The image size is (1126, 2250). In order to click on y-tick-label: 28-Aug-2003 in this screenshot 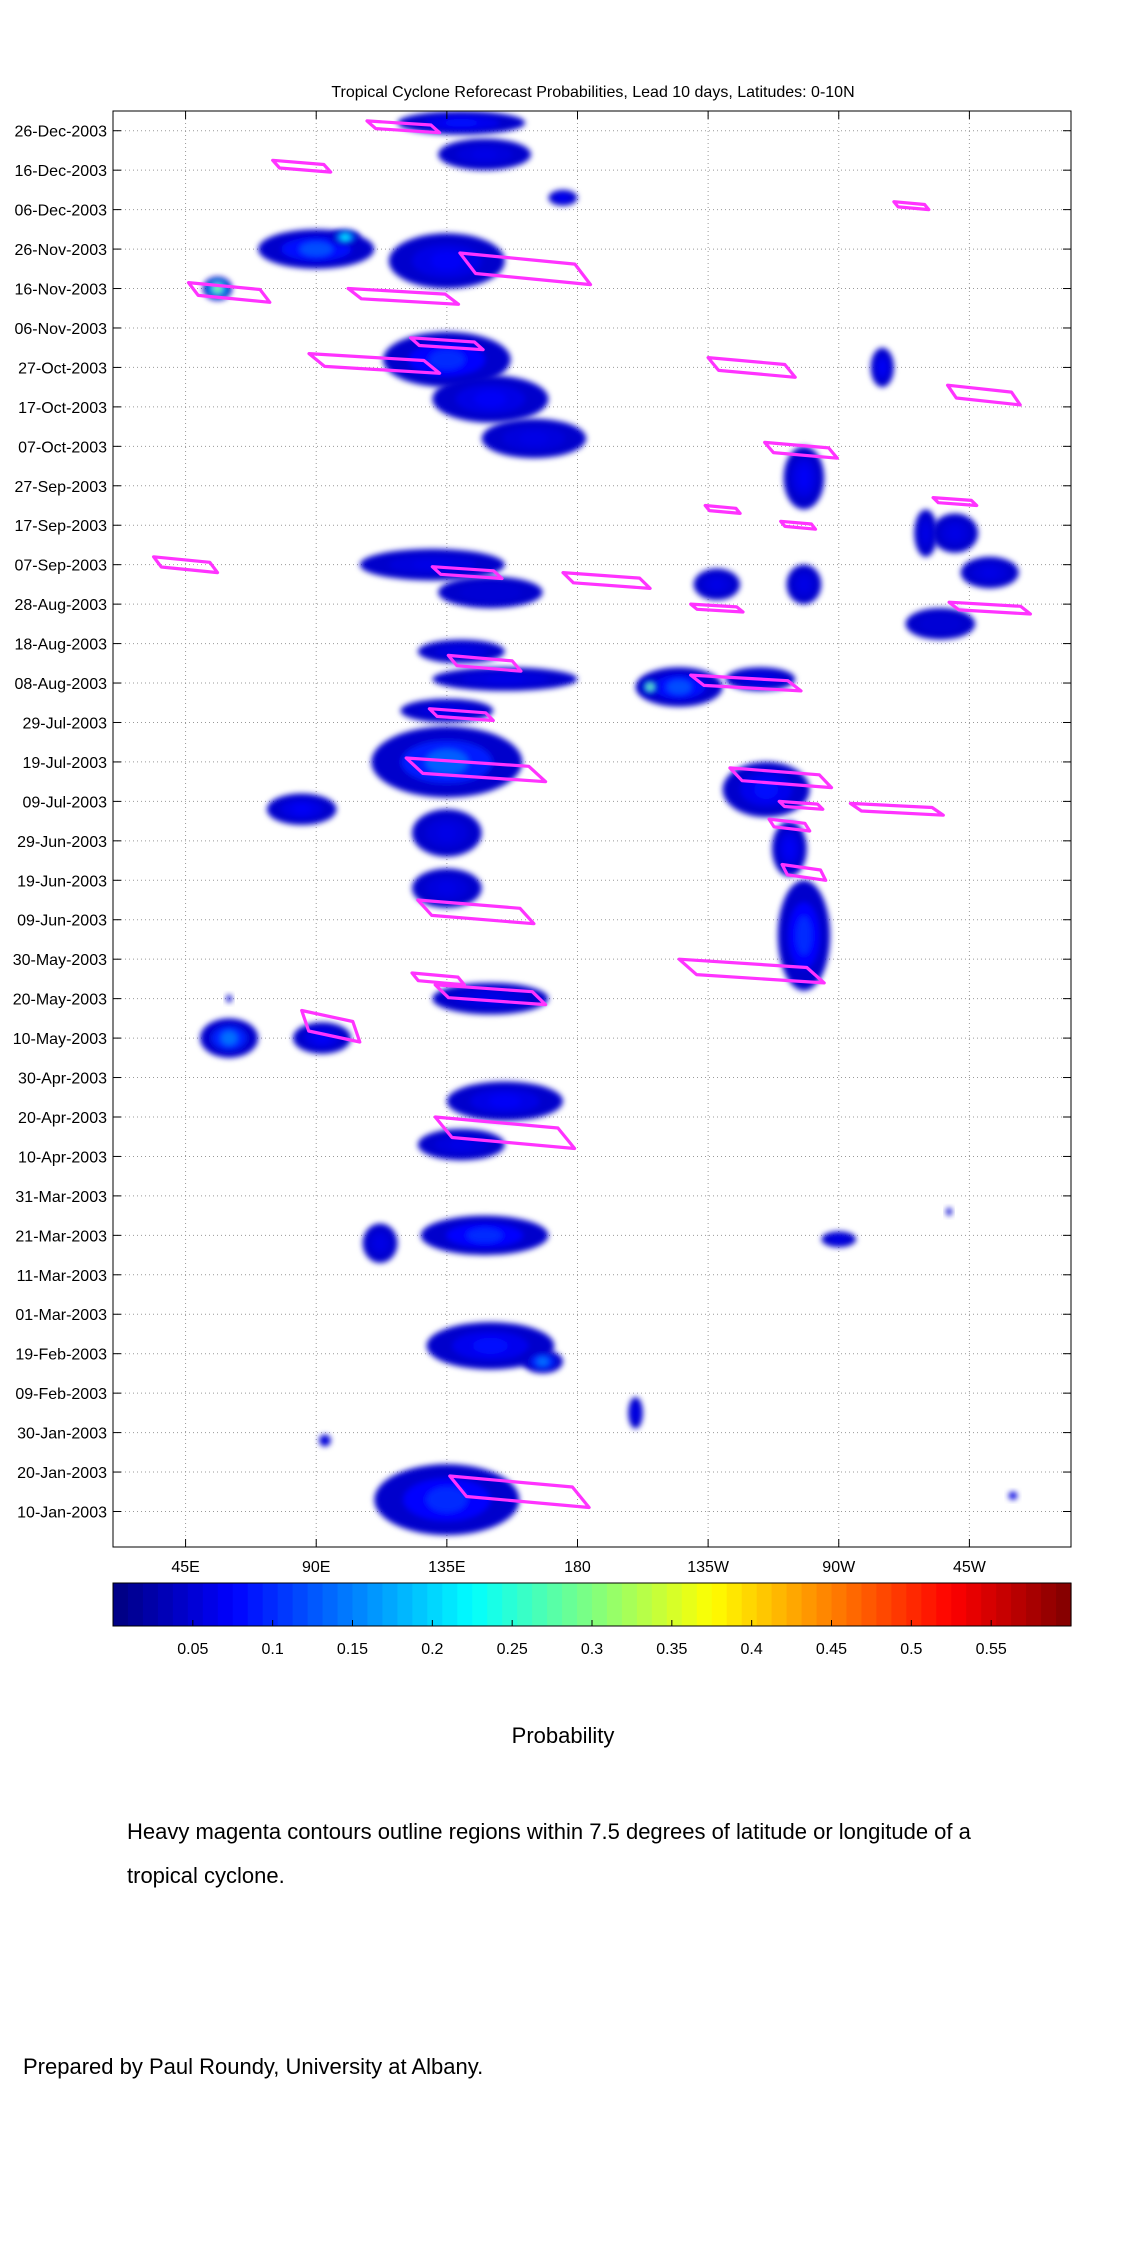, I will do `click(60, 605)`.